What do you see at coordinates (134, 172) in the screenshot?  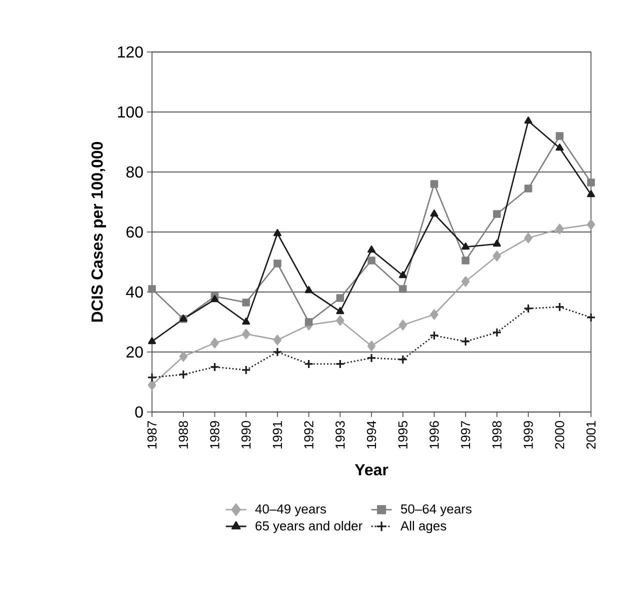 I see `y-tick-label: 80` at bounding box center [134, 172].